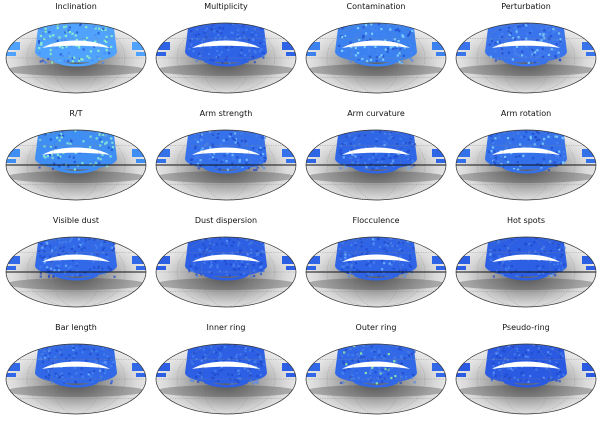 The width and height of the screenshot is (600, 425). What do you see at coordinates (376, 327) in the screenshot?
I see `panel-title: Outer ring` at bounding box center [376, 327].